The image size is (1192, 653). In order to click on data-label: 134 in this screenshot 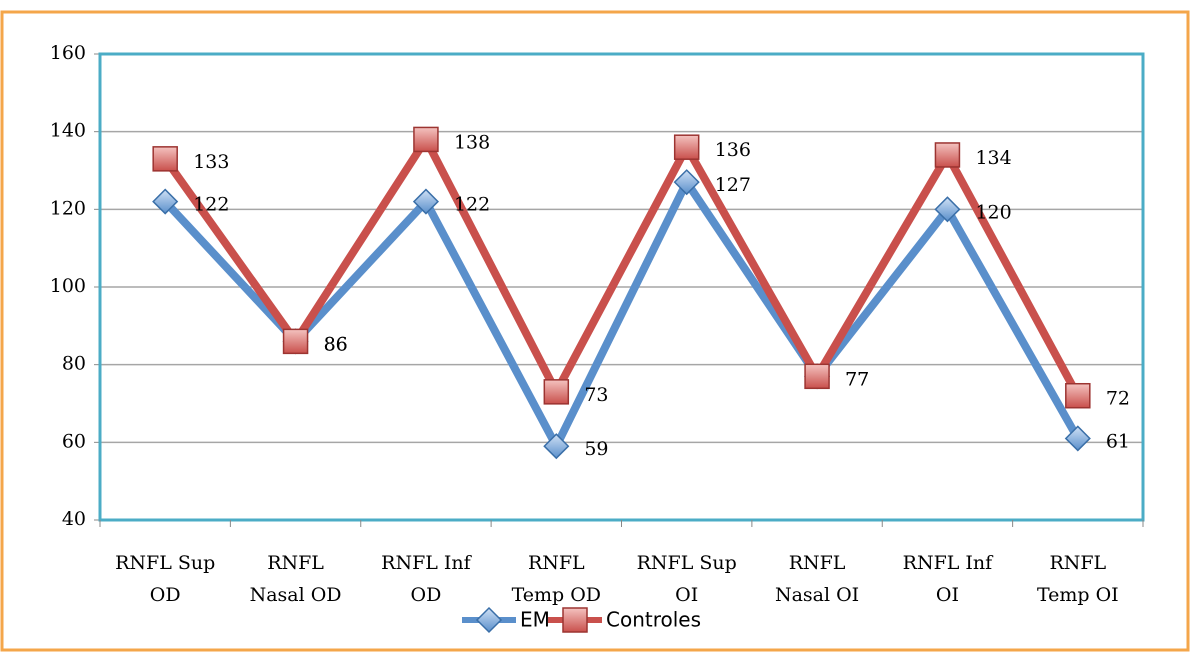, I will do `click(993, 158)`.